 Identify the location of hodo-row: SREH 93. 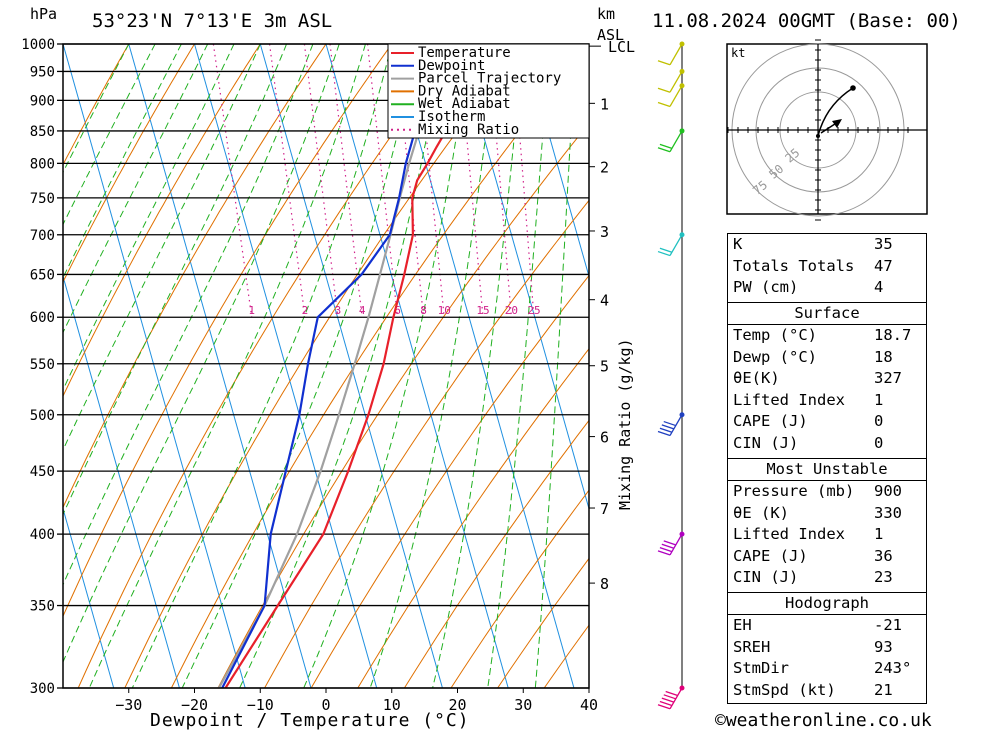
(813, 646).